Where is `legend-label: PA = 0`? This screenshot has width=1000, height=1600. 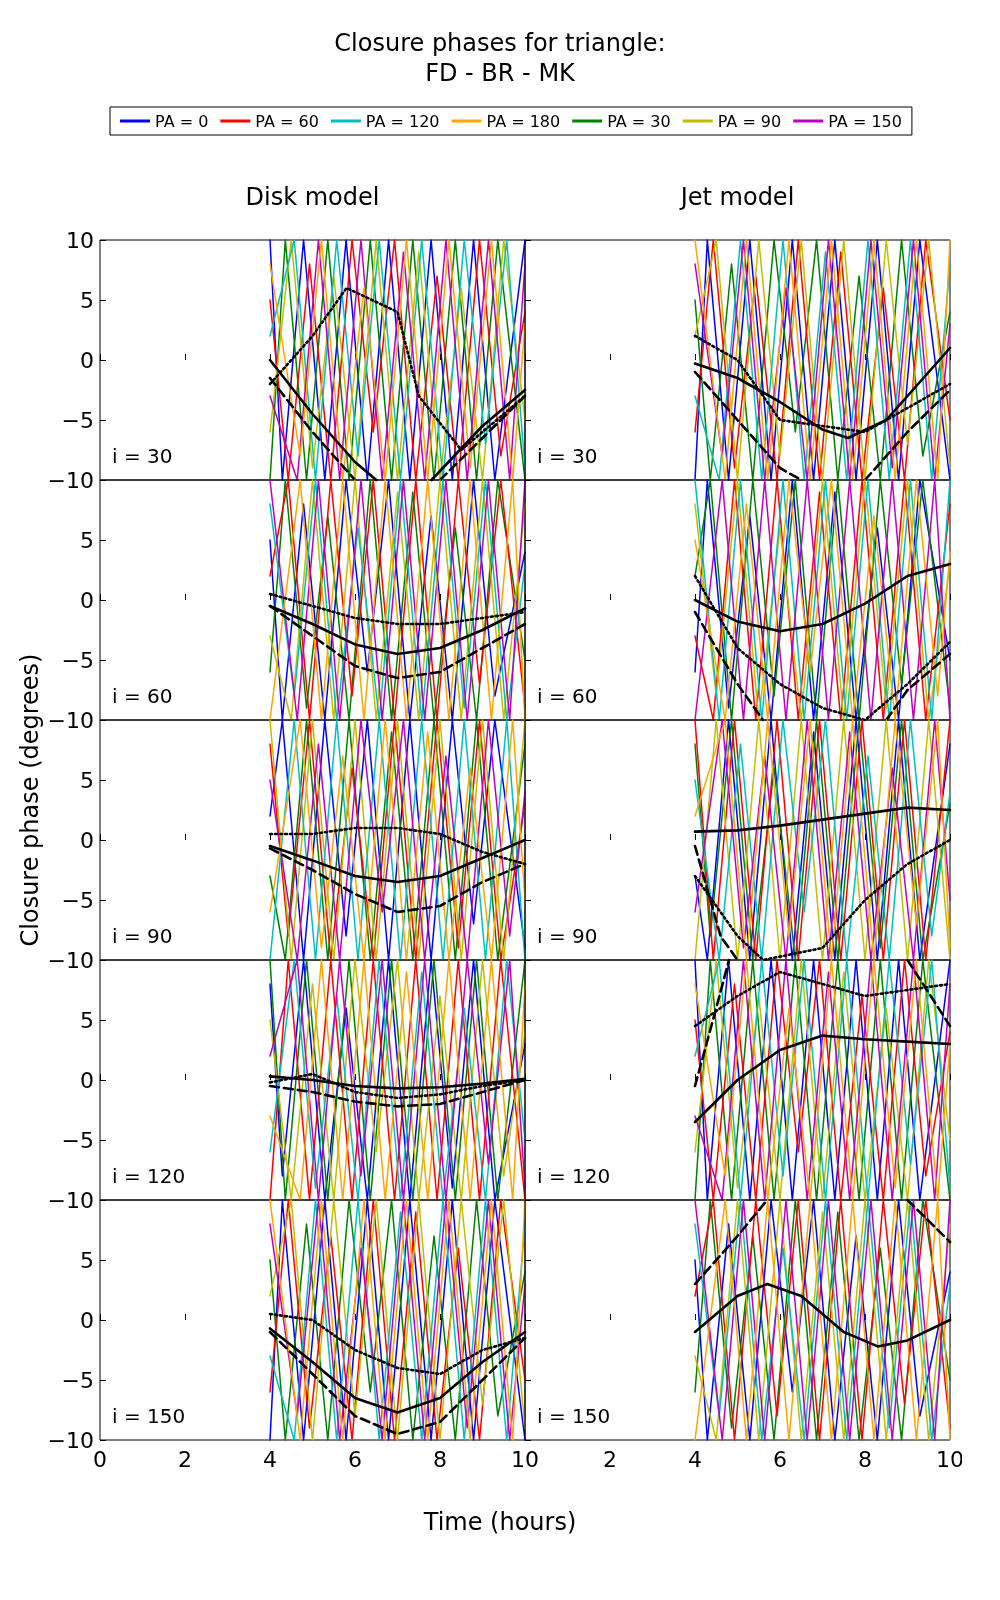 legend-label: PA = 0 is located at coordinates (182, 121).